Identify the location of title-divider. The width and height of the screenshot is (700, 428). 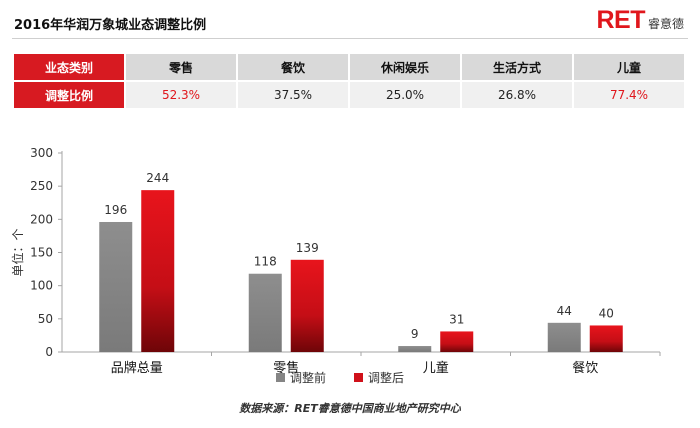
(350, 38).